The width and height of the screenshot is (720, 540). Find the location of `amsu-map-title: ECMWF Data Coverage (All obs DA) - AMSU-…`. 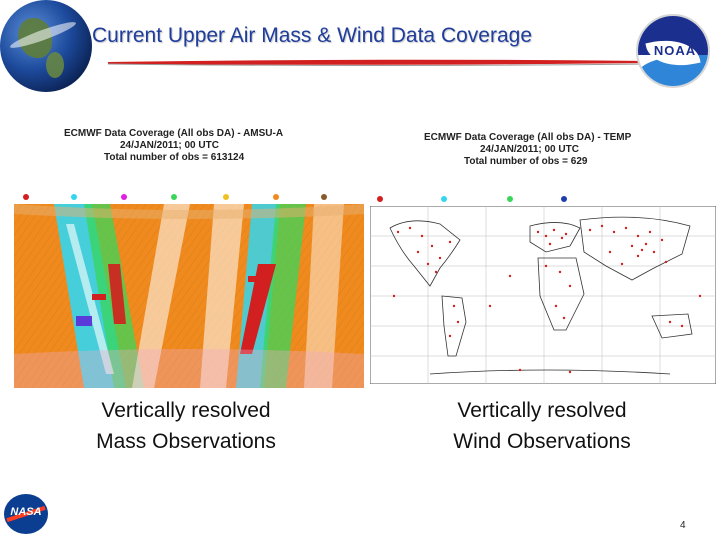

amsu-map-title: ECMWF Data Coverage (All obs DA) - AMSU-… is located at coordinates (174, 133).